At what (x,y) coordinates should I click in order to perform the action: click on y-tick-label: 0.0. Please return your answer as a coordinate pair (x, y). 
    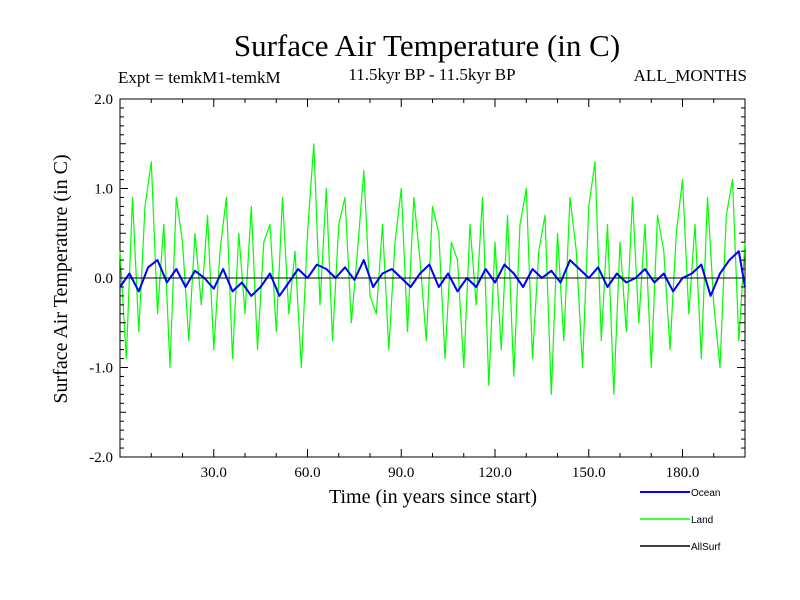
    Looking at the image, I should click on (103, 279).